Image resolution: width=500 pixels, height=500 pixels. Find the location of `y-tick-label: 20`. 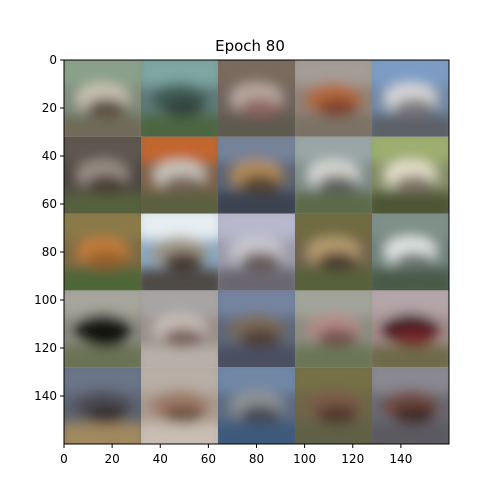

y-tick-label: 20 is located at coordinates (49, 108).